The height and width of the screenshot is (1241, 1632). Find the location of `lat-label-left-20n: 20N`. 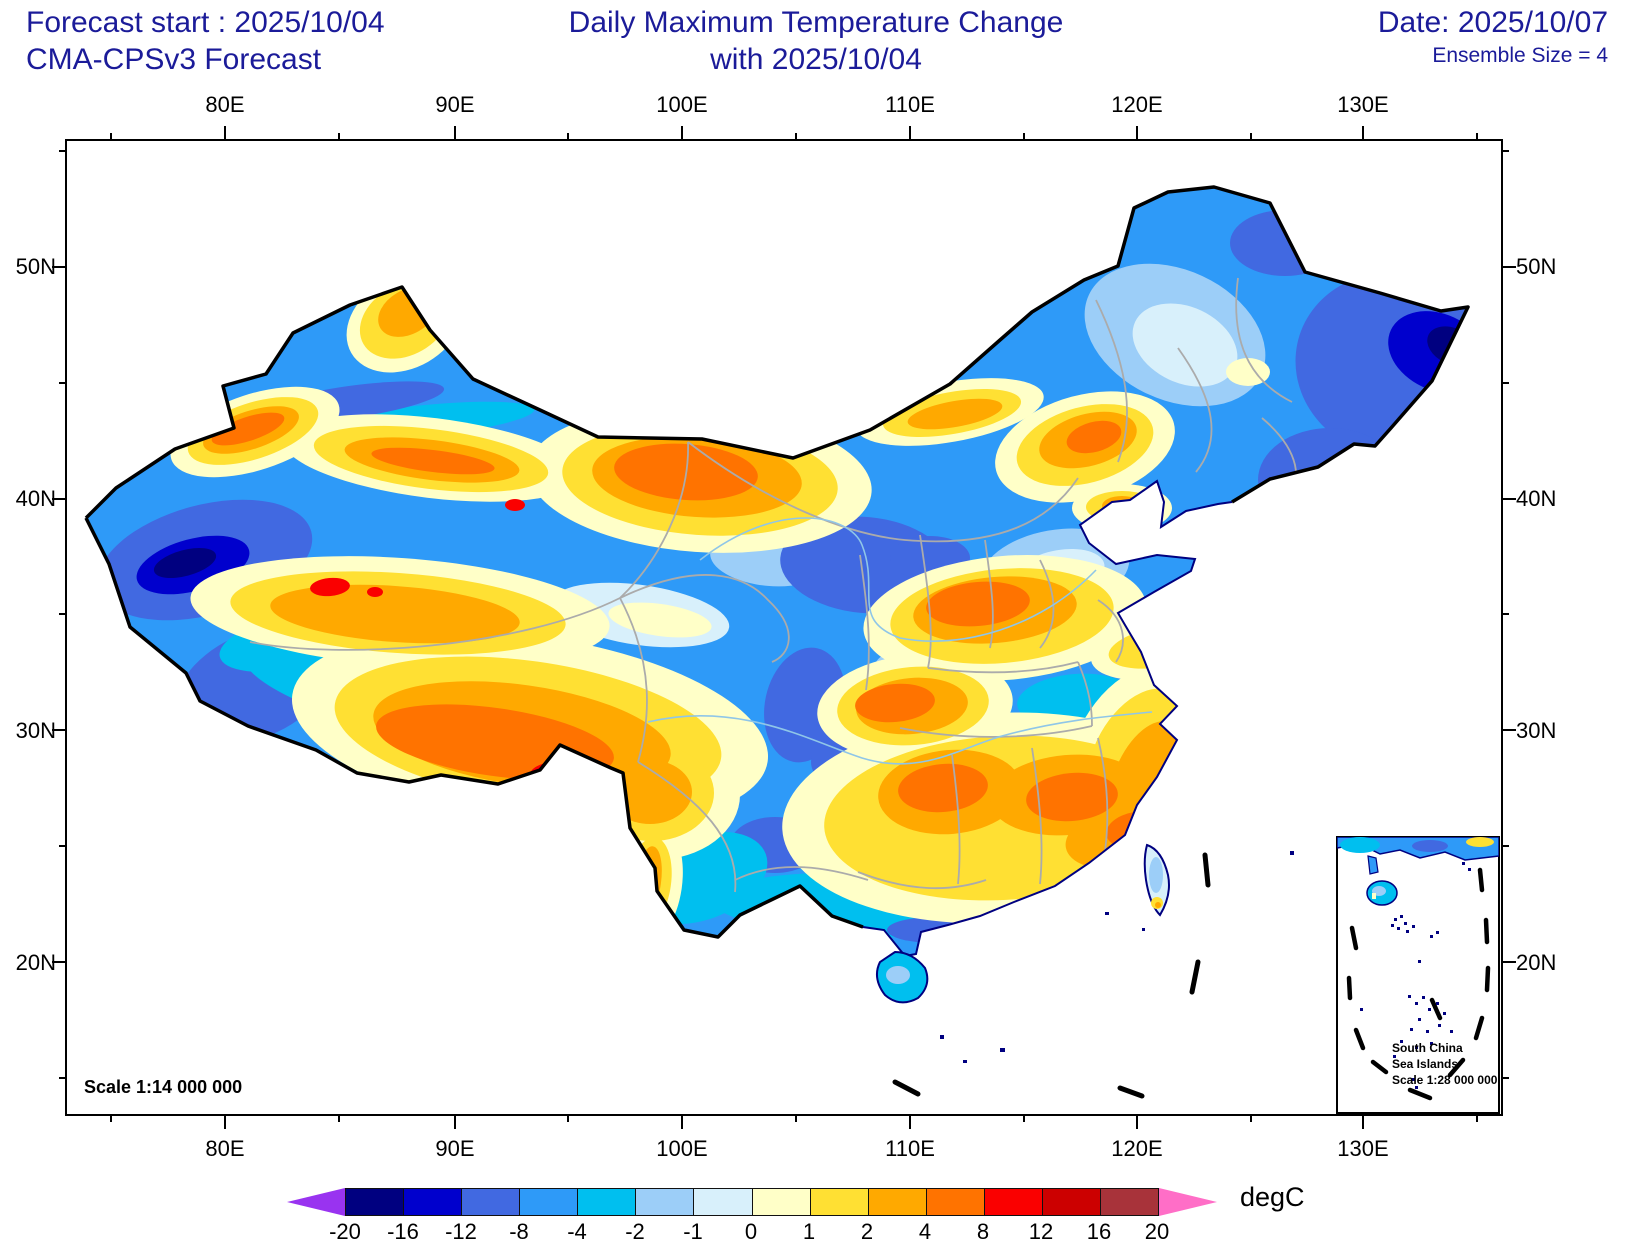

lat-label-left-20n: 20N is located at coordinates (35, 962).